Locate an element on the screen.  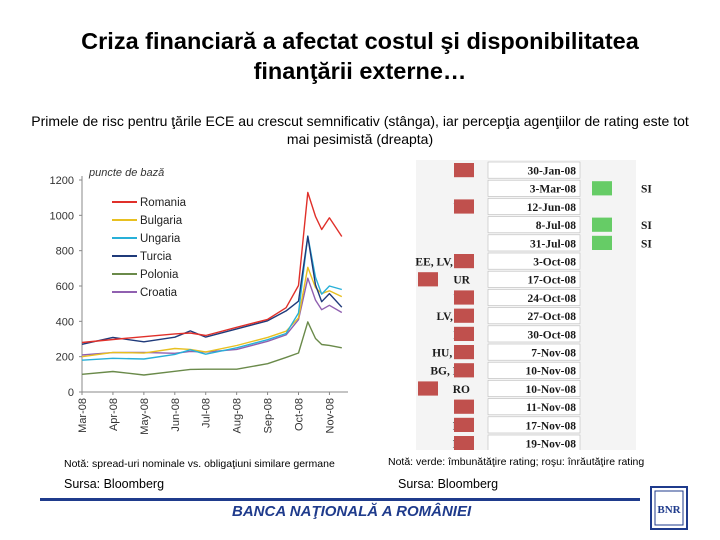
date-label: 31-Jul-08 is located at coordinates (553, 244).